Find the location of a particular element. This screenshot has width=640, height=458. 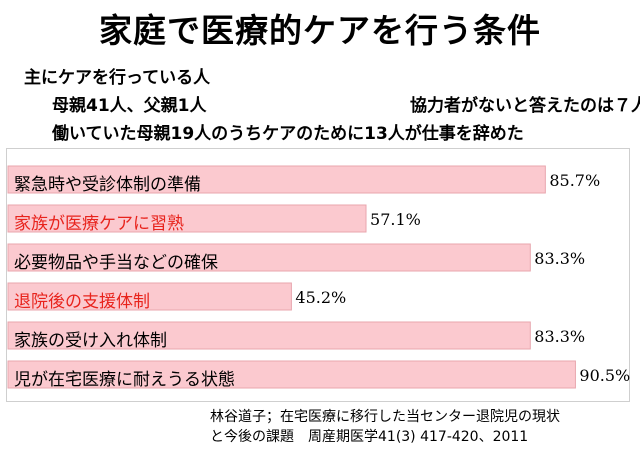

category-label-4: 退院後の支援体制 is located at coordinates (82, 302).